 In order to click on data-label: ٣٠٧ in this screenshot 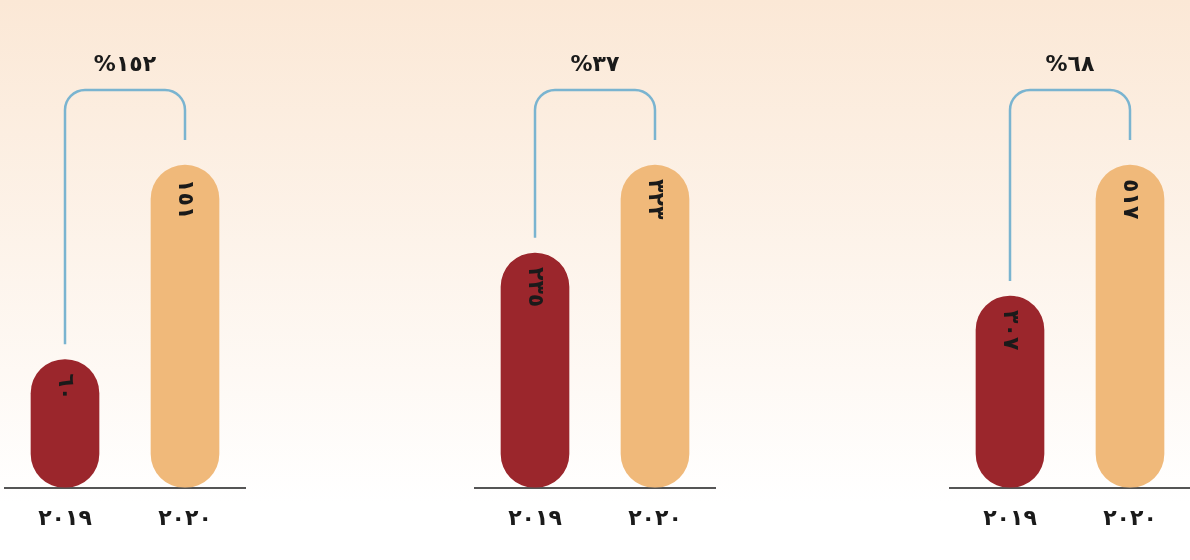, I will do `click(1012, 330)`.